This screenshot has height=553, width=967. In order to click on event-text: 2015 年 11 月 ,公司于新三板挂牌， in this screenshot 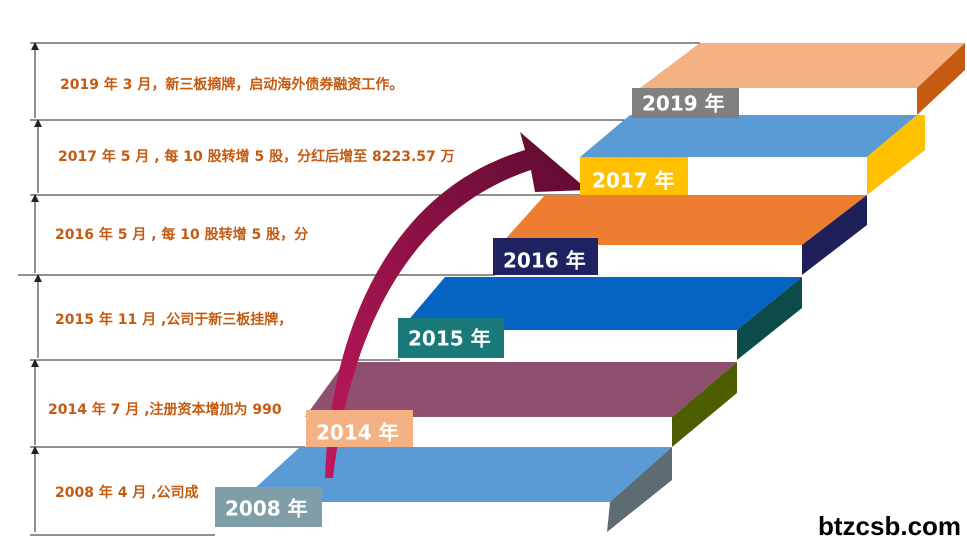, I will do `click(173, 319)`.